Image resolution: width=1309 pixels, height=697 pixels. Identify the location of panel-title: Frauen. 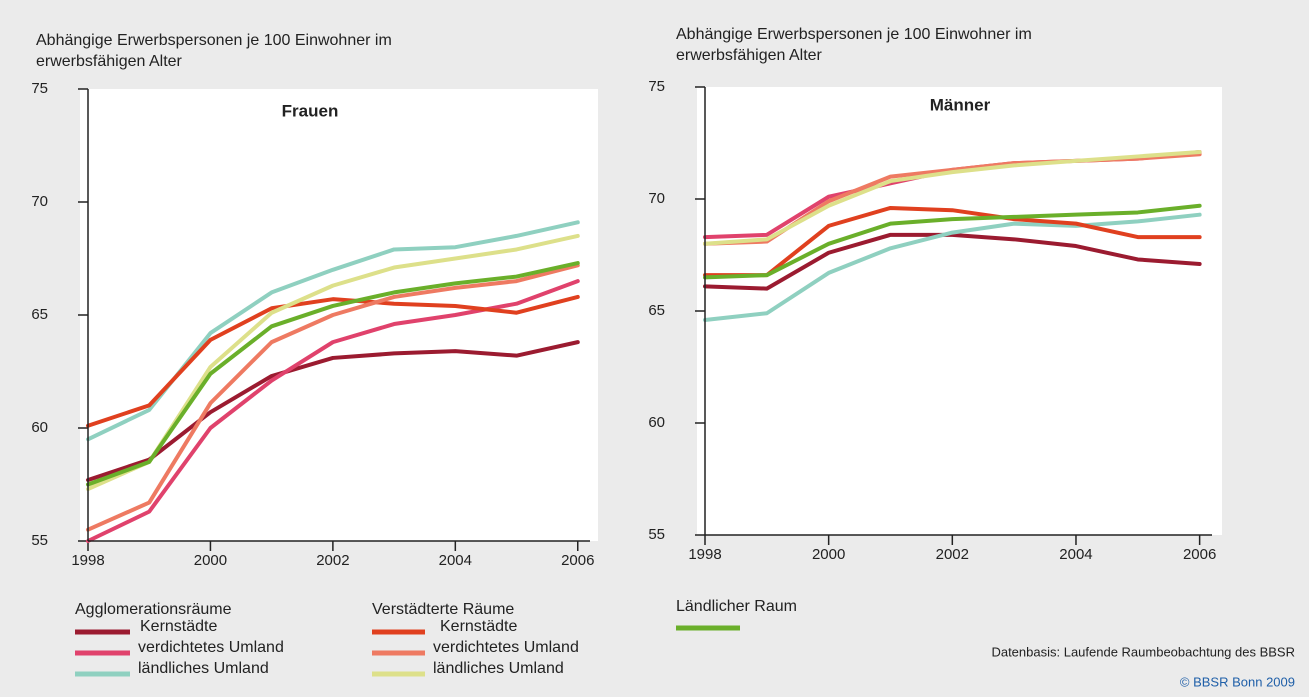
(310, 110).